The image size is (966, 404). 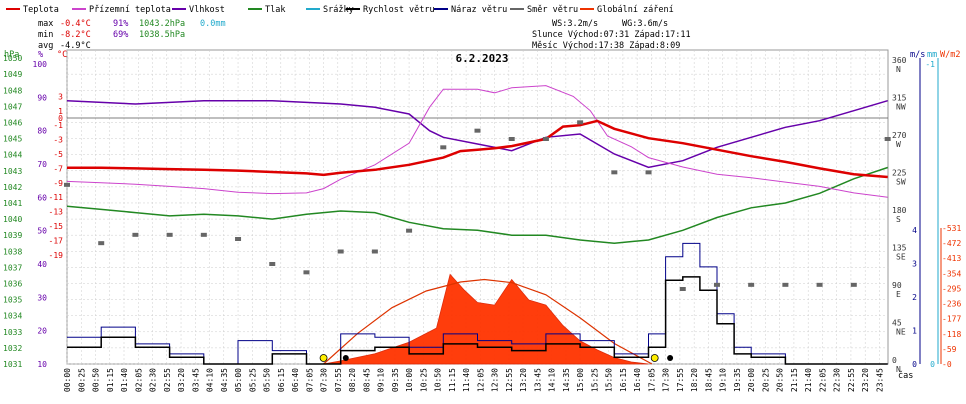 I want to click on x-tick-label: 17:30, so click(x=666, y=380).